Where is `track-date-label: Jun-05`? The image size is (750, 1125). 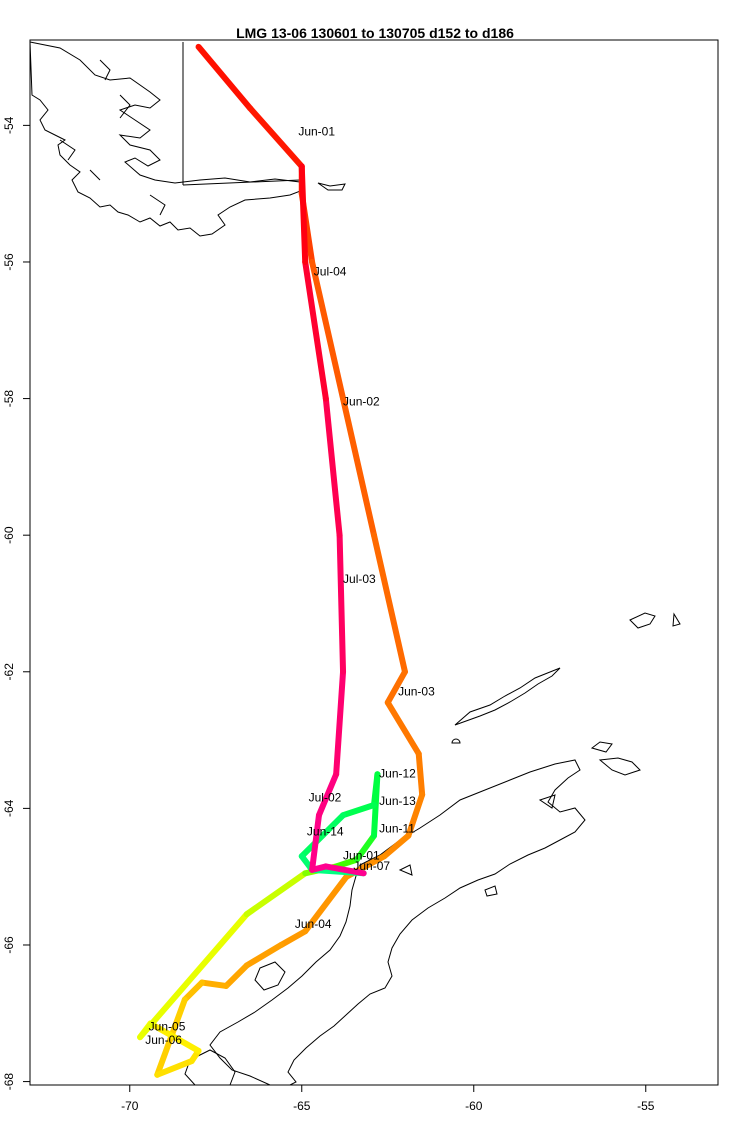
track-date-label: Jun-05 is located at coordinates (167, 1026).